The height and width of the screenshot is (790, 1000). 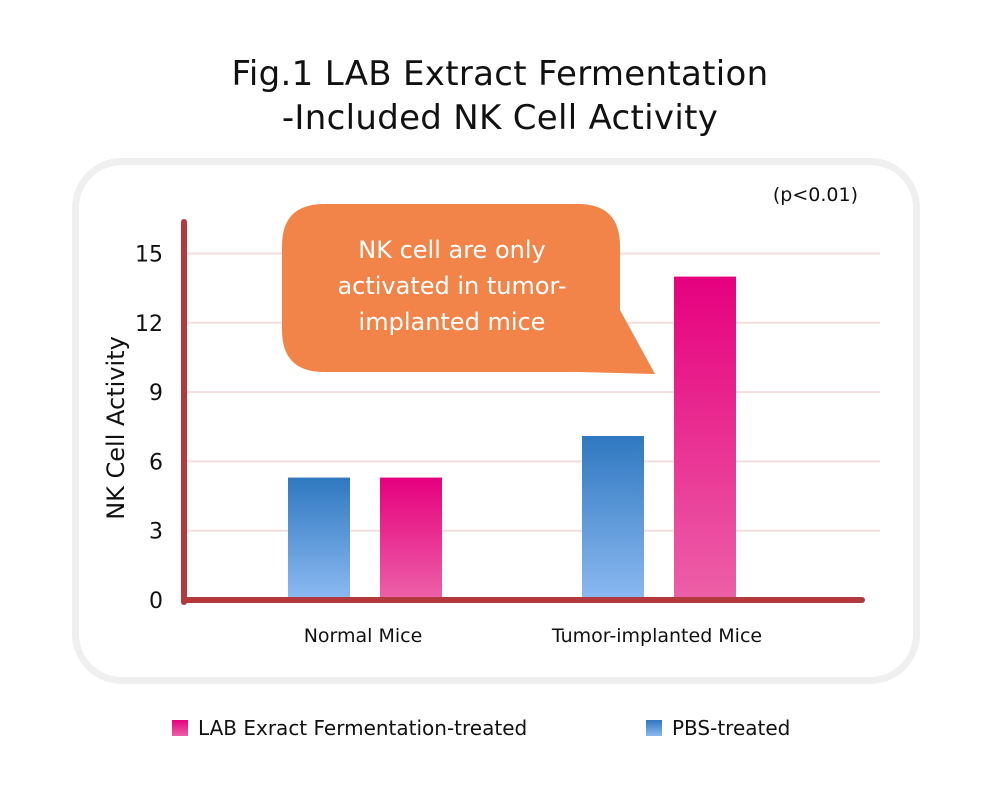 What do you see at coordinates (411, 537) in the screenshot?
I see `bar-lab-normal` at bounding box center [411, 537].